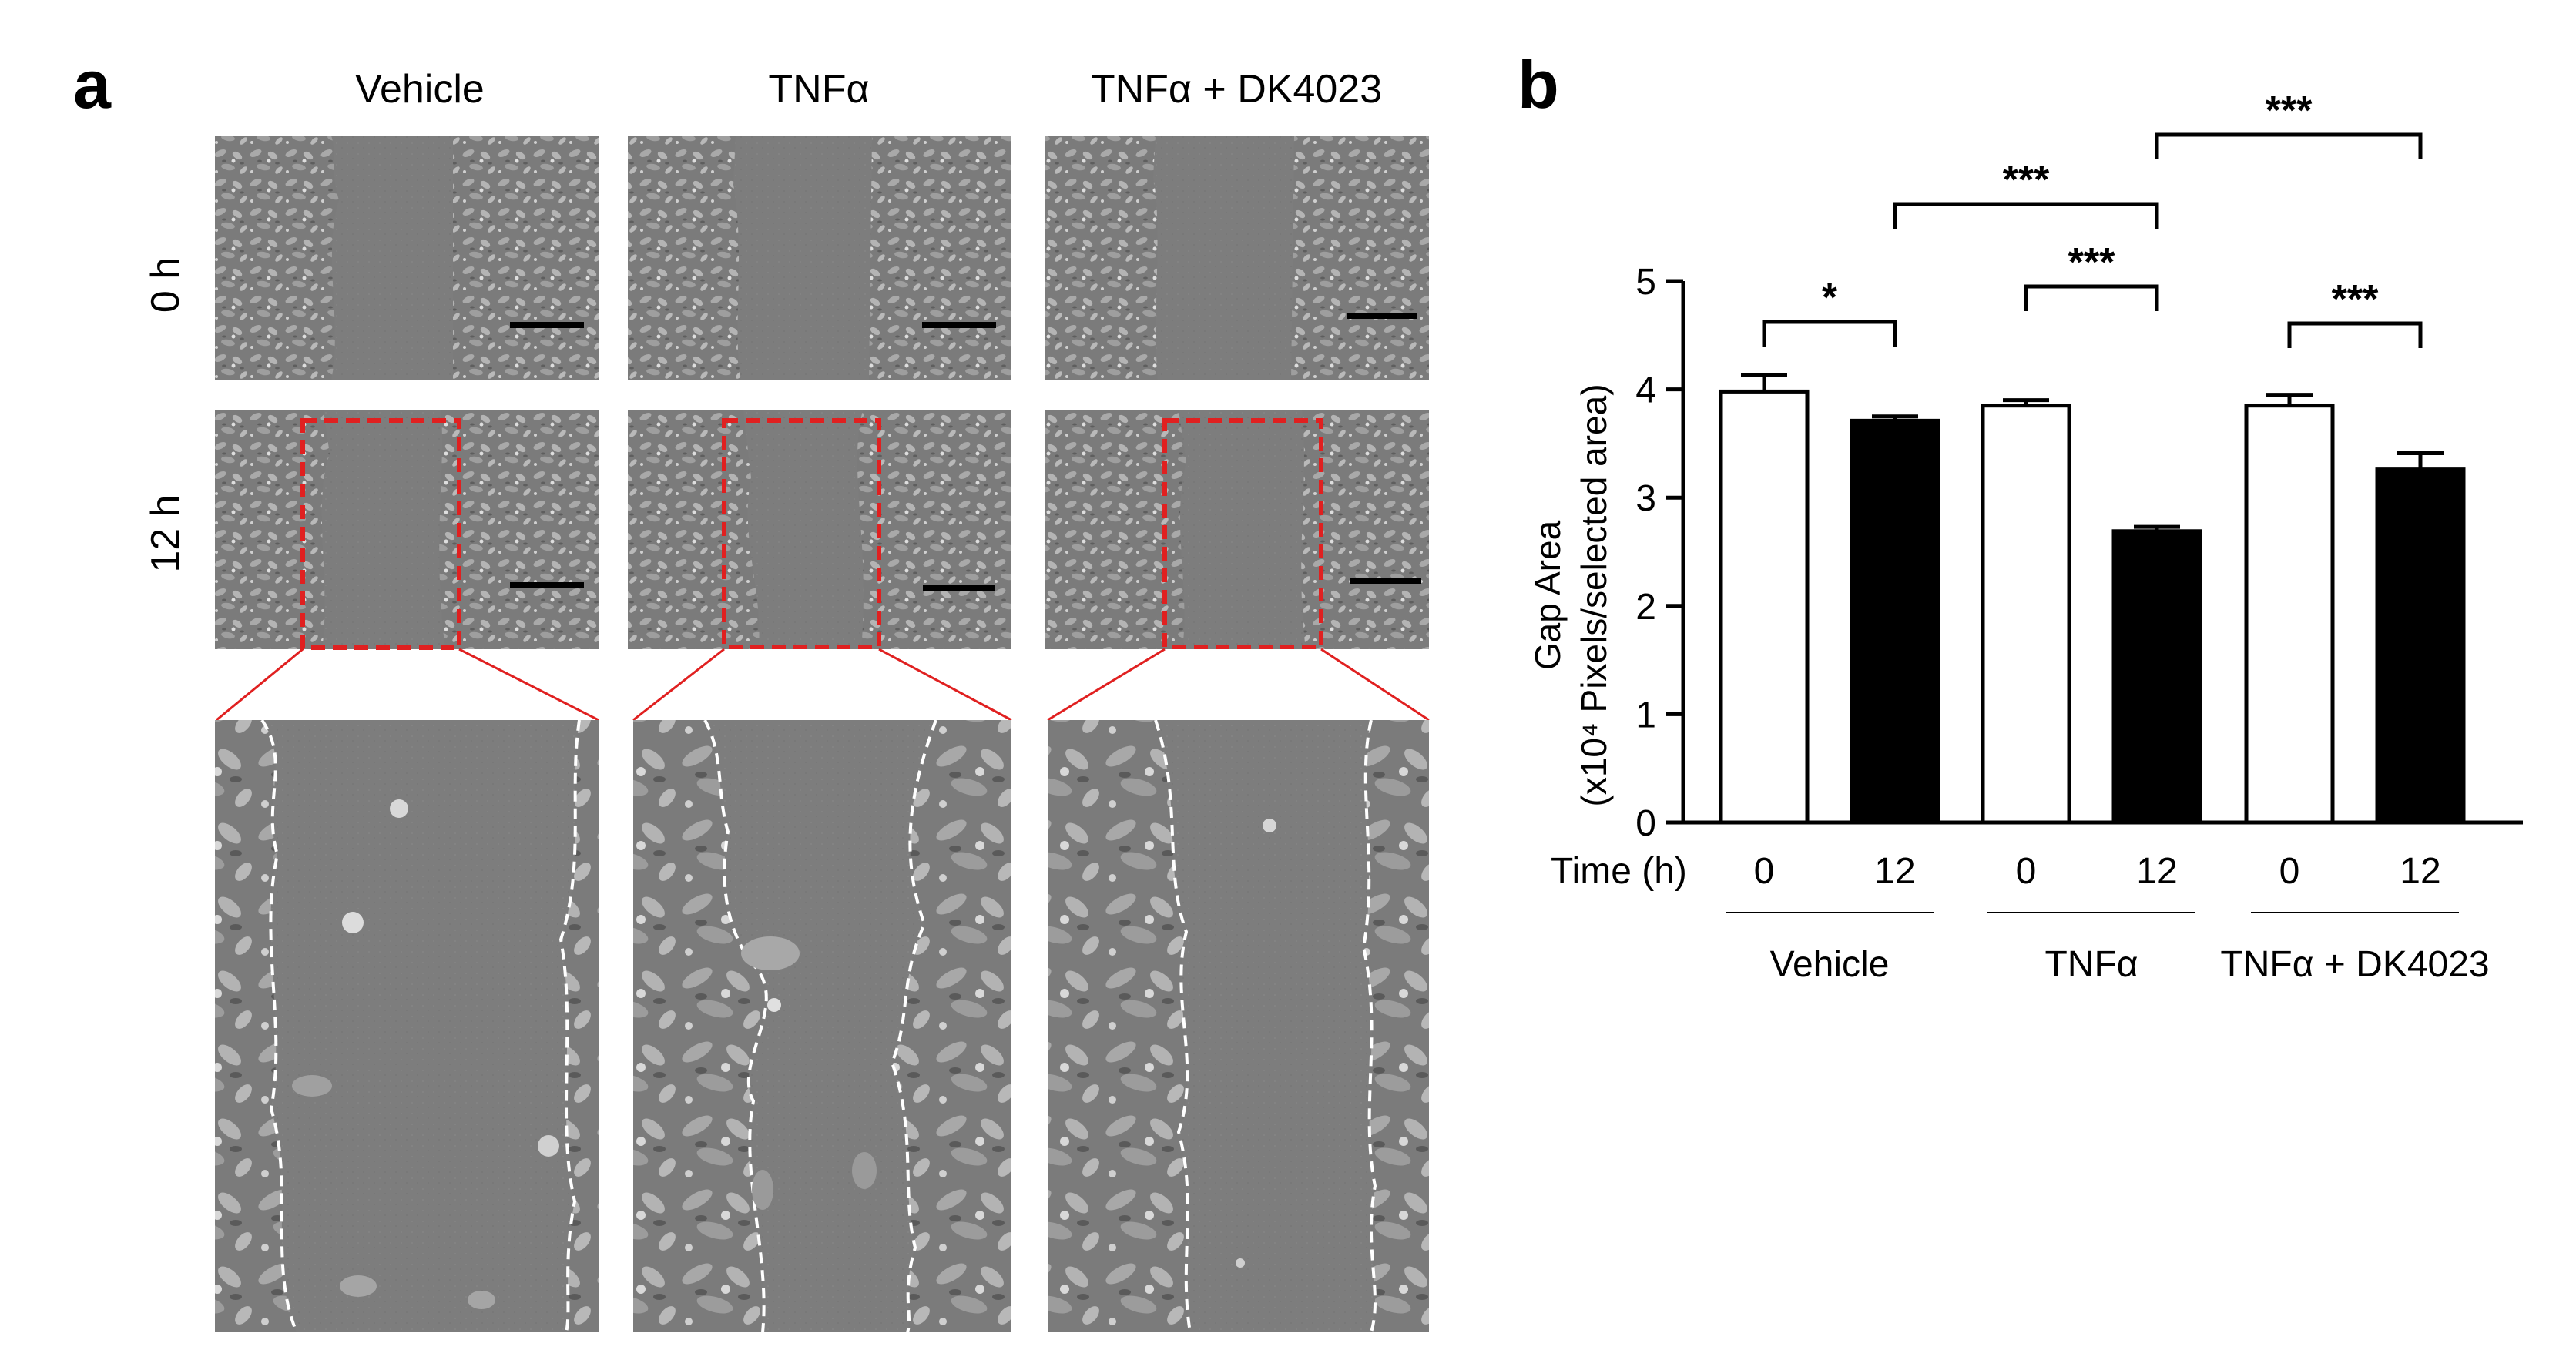 This screenshot has height=1360, width=2576. What do you see at coordinates (1645, 391) in the screenshot?
I see `y-tick-label: 4` at bounding box center [1645, 391].